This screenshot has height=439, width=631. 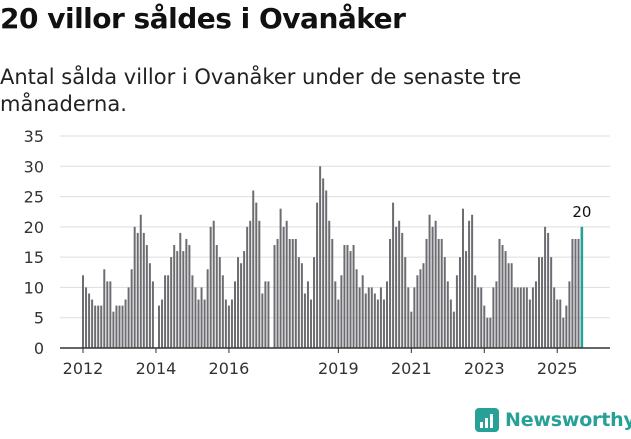 What do you see at coordinates (34, 136) in the screenshot?
I see `y-tick-label: 35` at bounding box center [34, 136].